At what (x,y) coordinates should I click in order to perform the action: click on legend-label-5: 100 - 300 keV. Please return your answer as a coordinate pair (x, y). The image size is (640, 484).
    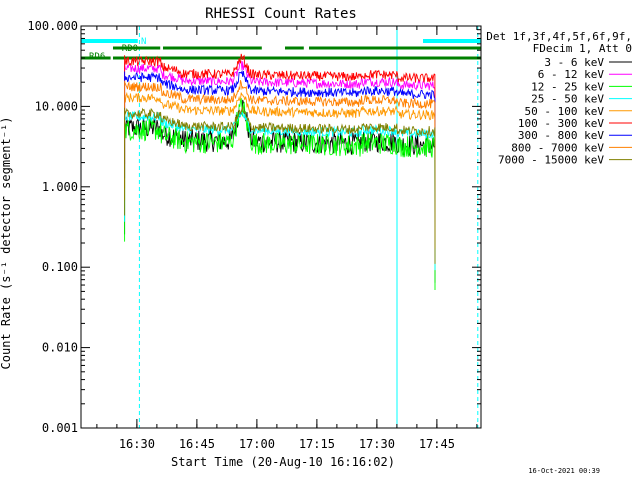
    Looking at the image, I should click on (561, 123).